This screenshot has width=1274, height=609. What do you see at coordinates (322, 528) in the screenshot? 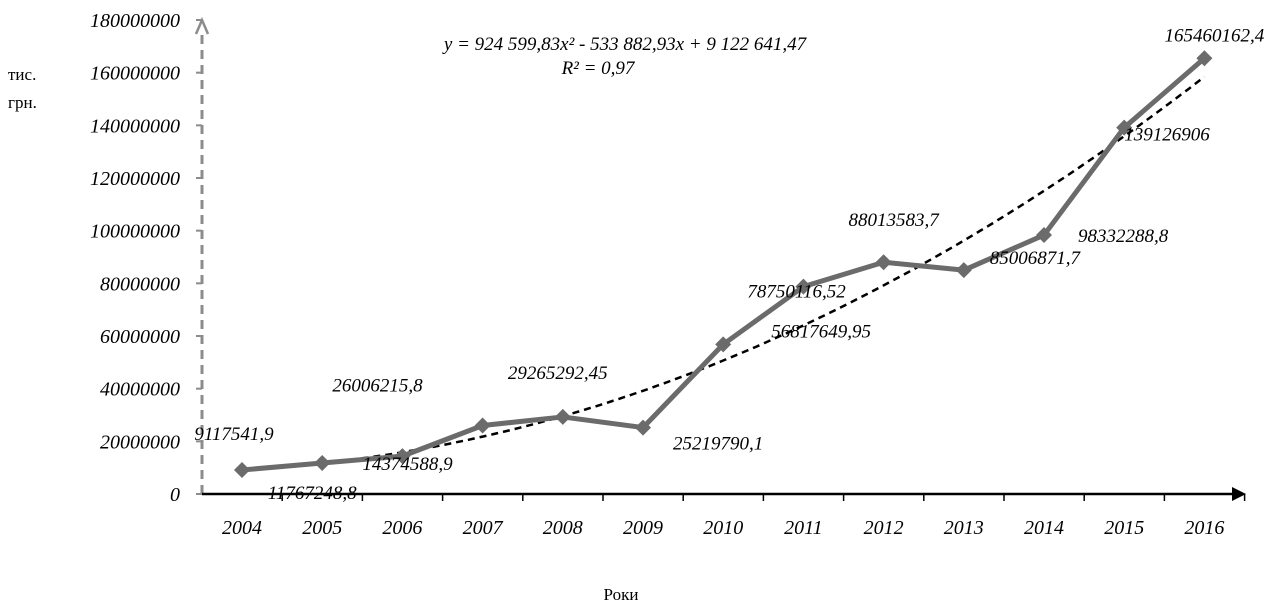
I see `x-tick-label: 2005` at bounding box center [322, 528].